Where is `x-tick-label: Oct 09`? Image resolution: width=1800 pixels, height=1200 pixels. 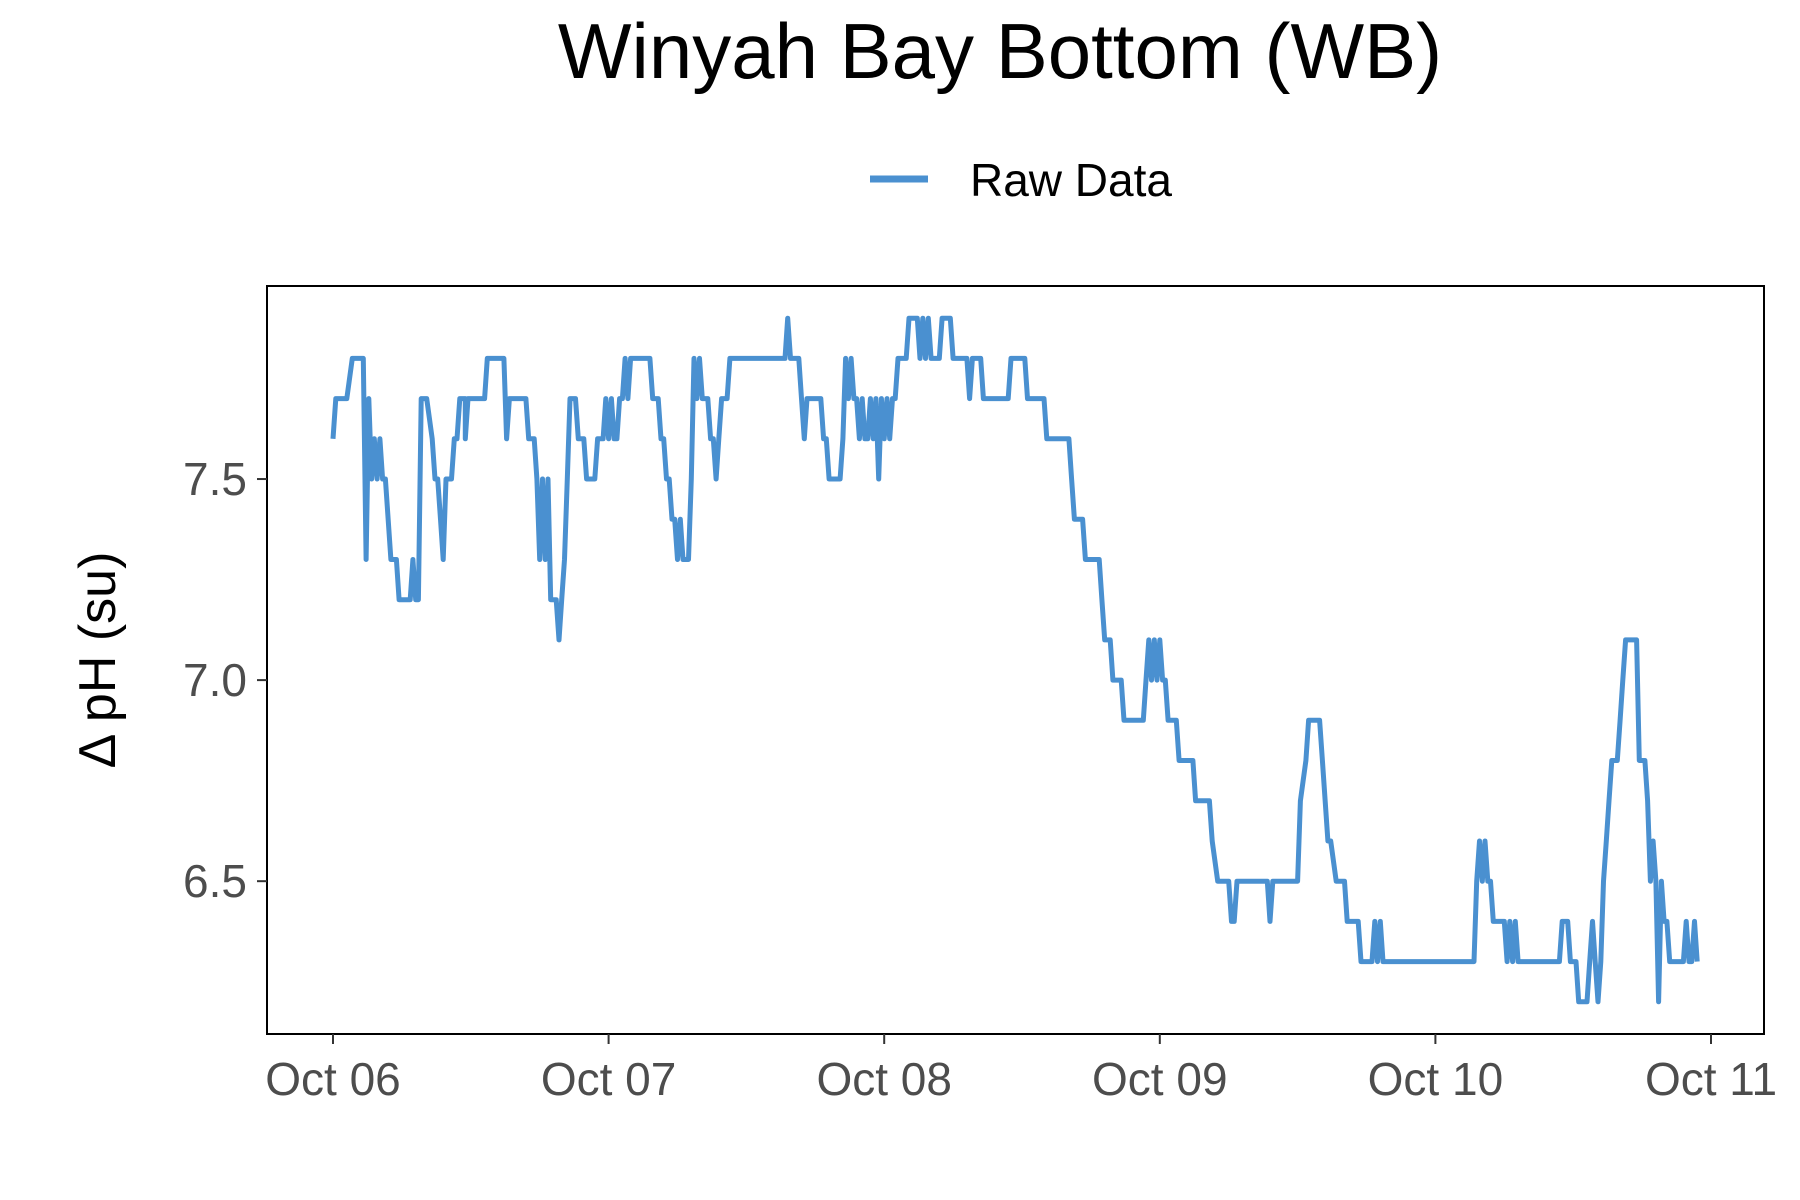
x-tick-label: Oct 09 is located at coordinates (1160, 1079).